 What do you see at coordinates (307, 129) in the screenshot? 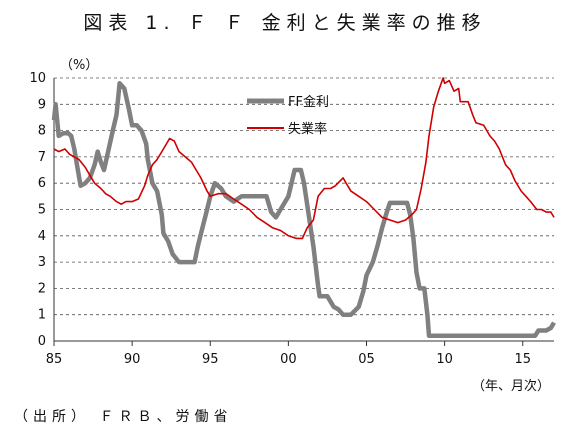
I see `legend-label-unemployment: 失業率` at bounding box center [307, 129].